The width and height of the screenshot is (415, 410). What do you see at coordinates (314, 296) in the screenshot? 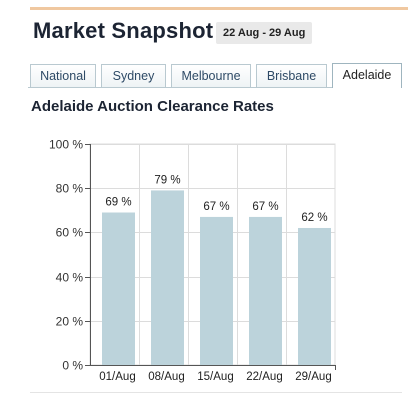
I see `bar-29-aug` at bounding box center [314, 296].